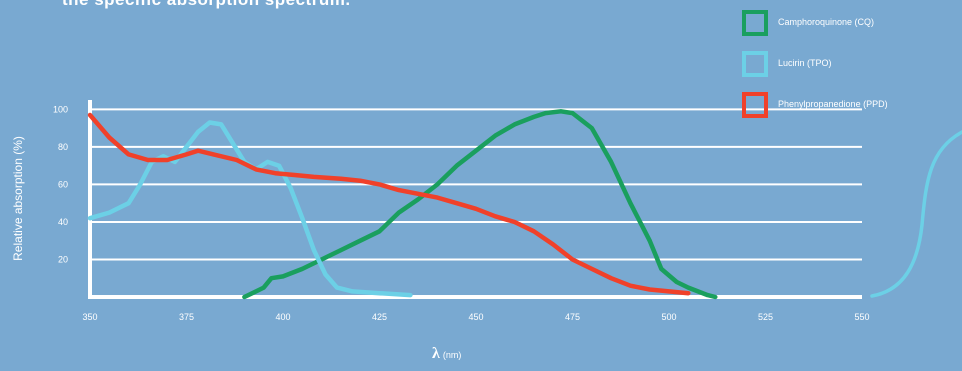 The image size is (962, 371). Describe the element at coordinates (186, 317) in the screenshot. I see `x-tick-label-375: 375` at that location.